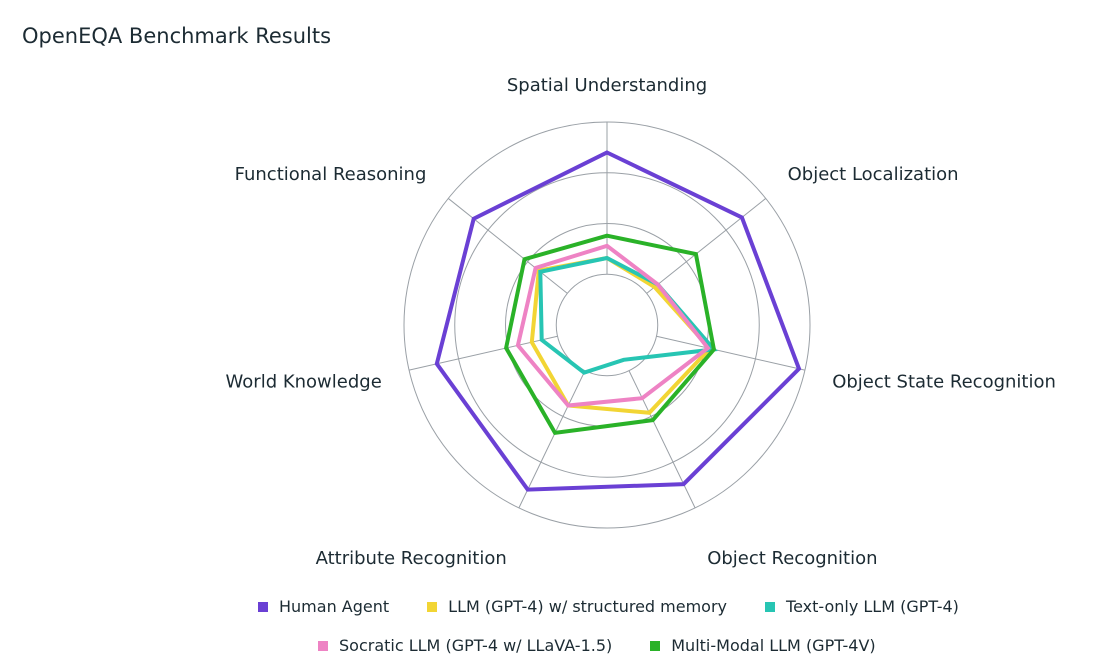 The width and height of the screenshot is (1119, 669). What do you see at coordinates (304, 381) in the screenshot?
I see `axis-label: World Knowledge` at bounding box center [304, 381].